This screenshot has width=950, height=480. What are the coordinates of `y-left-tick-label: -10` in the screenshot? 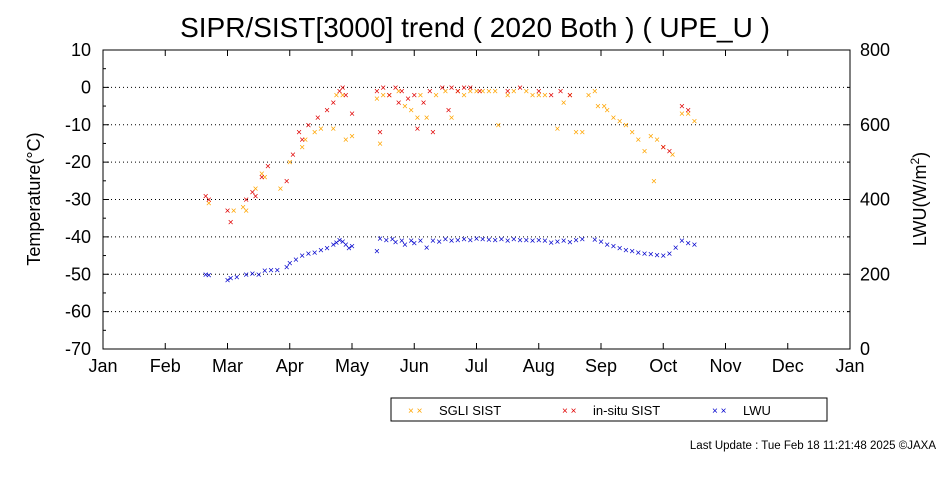 It's located at (78, 125).